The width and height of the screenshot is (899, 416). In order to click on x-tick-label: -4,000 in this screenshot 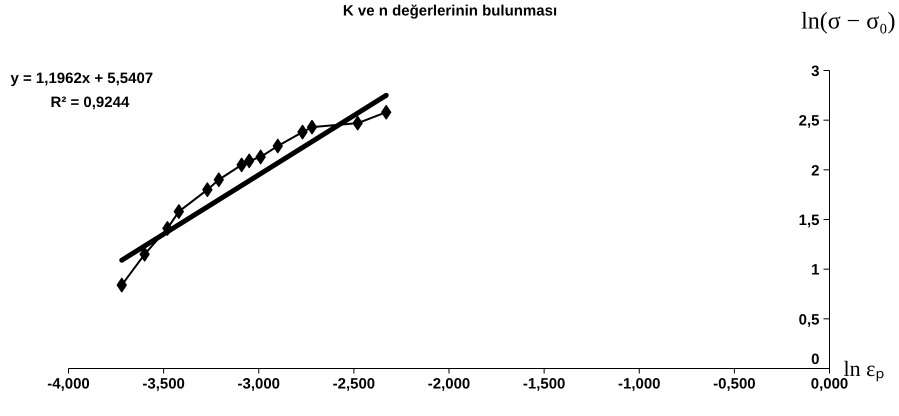, I will do `click(68, 384)`.